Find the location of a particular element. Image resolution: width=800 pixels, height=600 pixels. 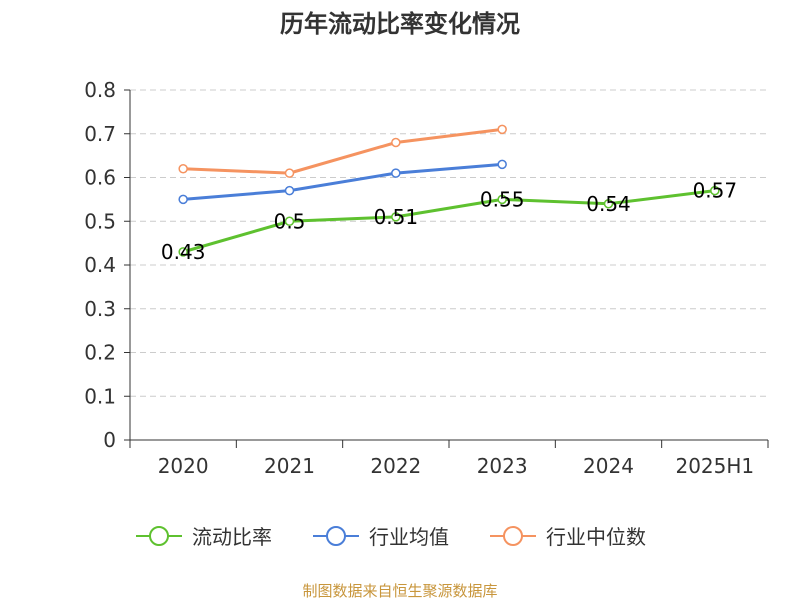

data-labels: 0.43 0.5 0.51 0.55 0.54 0.57 is located at coordinates (449, 221).